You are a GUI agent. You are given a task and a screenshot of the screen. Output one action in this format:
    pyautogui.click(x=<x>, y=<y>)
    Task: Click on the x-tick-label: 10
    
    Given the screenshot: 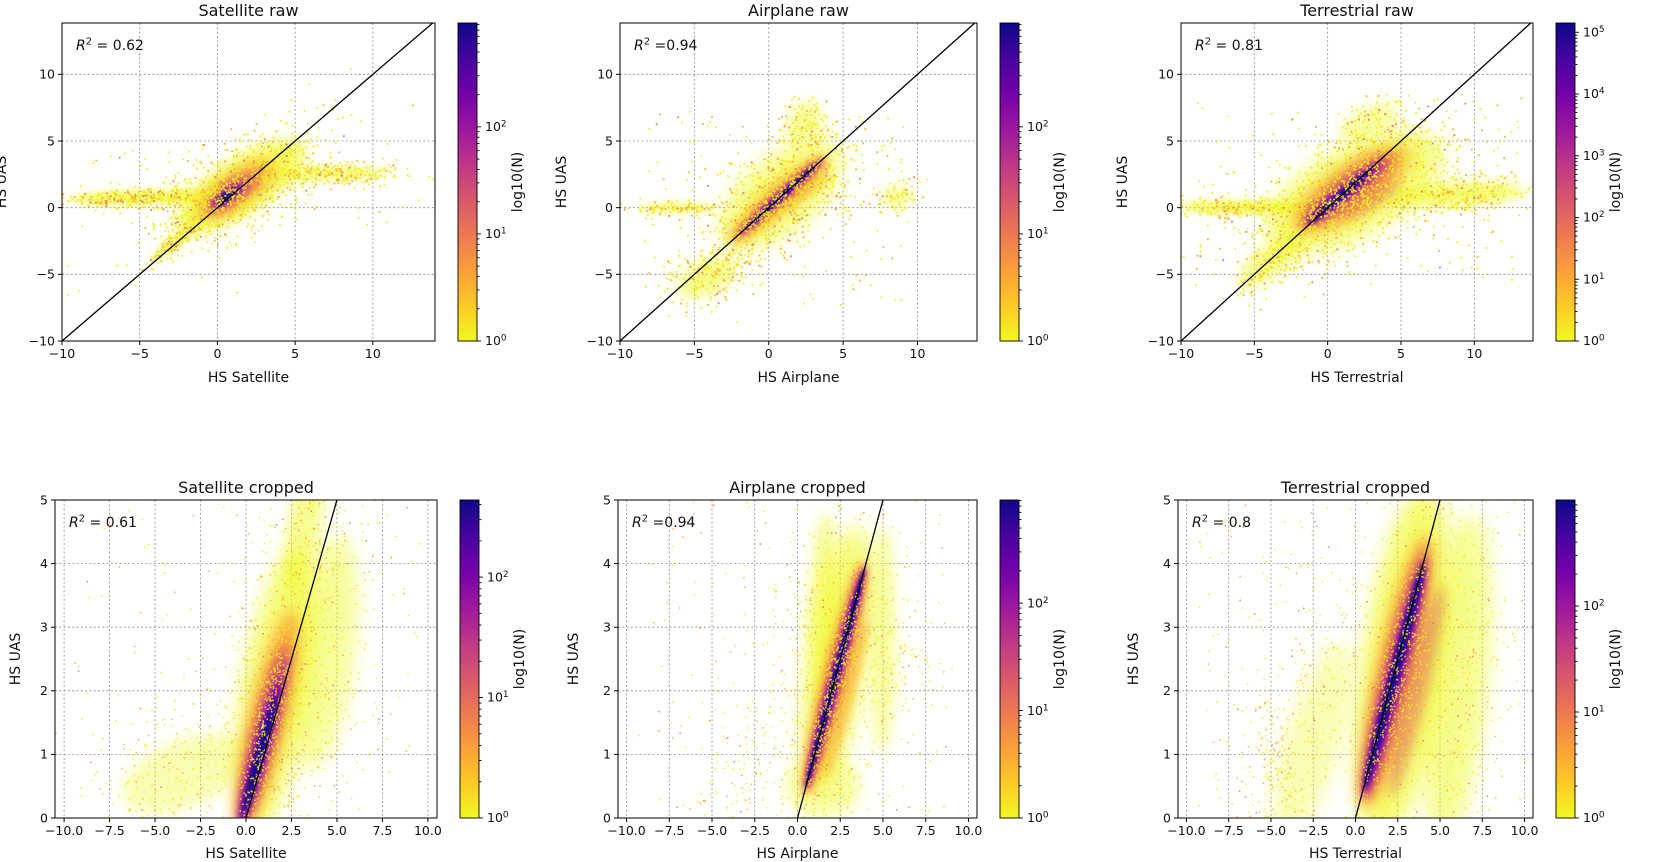 What is the action you would take?
    pyautogui.click(x=1474, y=353)
    